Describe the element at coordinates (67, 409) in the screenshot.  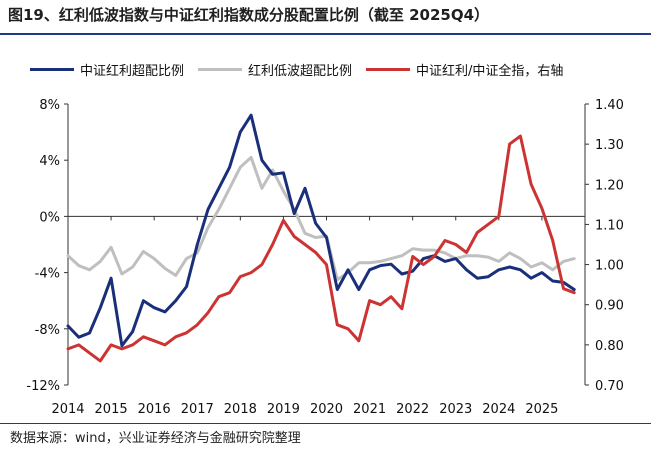
I see `x-tick-label: 2014` at that location.